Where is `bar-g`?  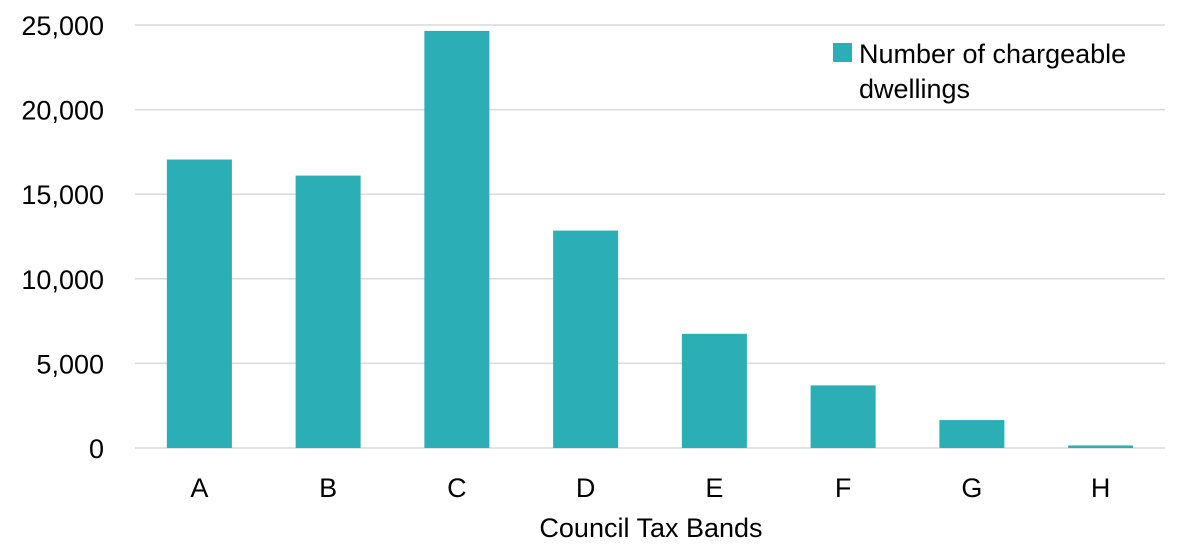 bar-g is located at coordinates (972, 434).